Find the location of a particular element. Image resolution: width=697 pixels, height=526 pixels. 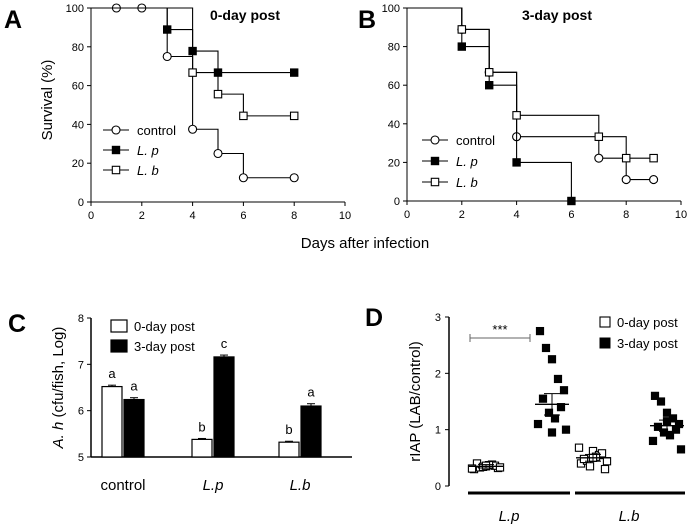

panel-c-legend-swatch-3-day-post is located at coordinates (119, 346).